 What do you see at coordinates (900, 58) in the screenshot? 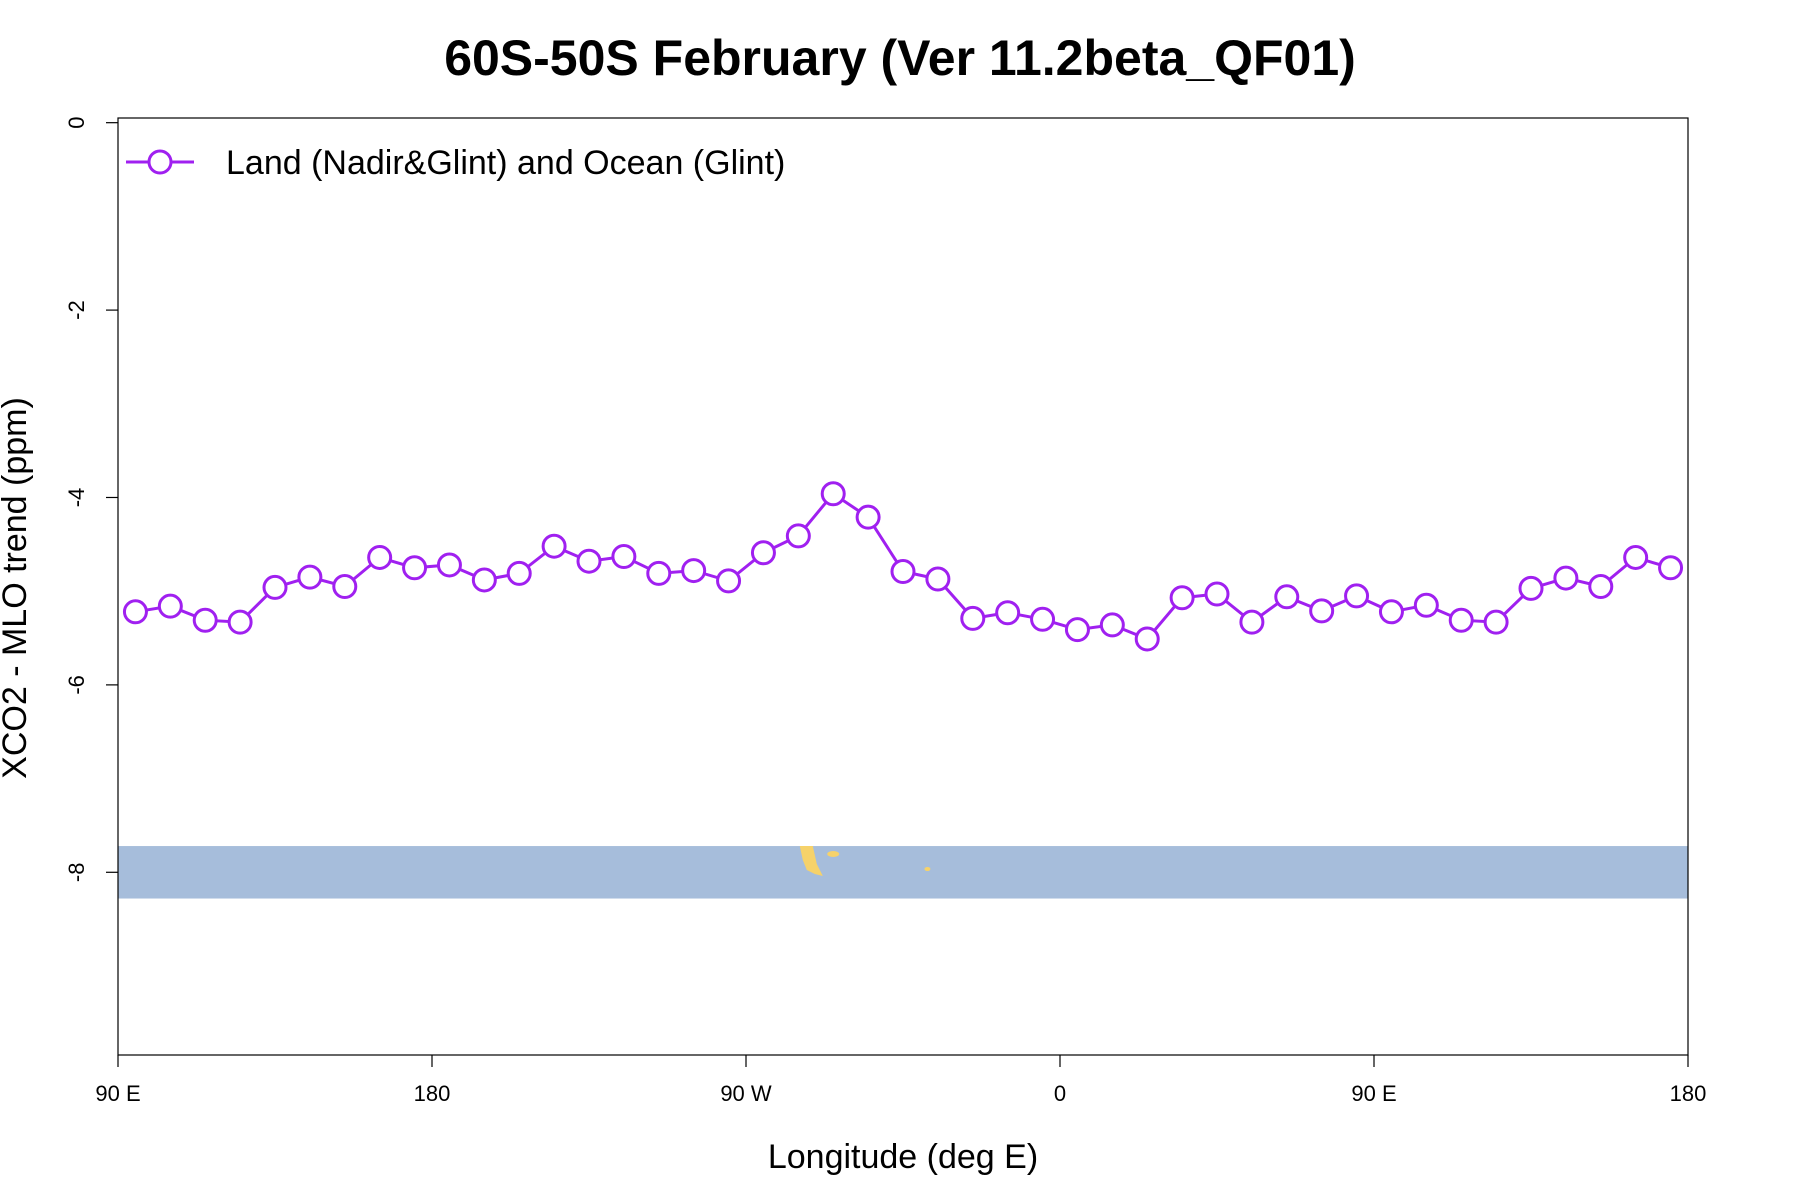
I see `chart-title: 60S-50S February (Ver 11.2beta_QF01)` at bounding box center [900, 58].